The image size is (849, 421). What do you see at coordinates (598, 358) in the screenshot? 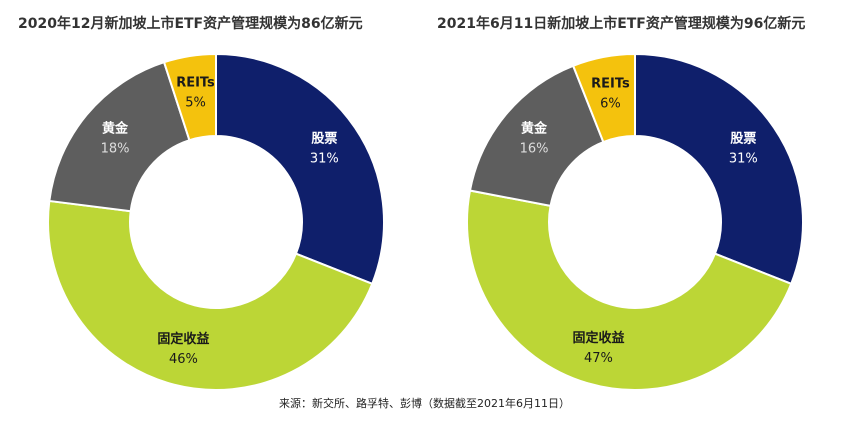
I see `slice-value-right-1: 47%` at bounding box center [598, 358].